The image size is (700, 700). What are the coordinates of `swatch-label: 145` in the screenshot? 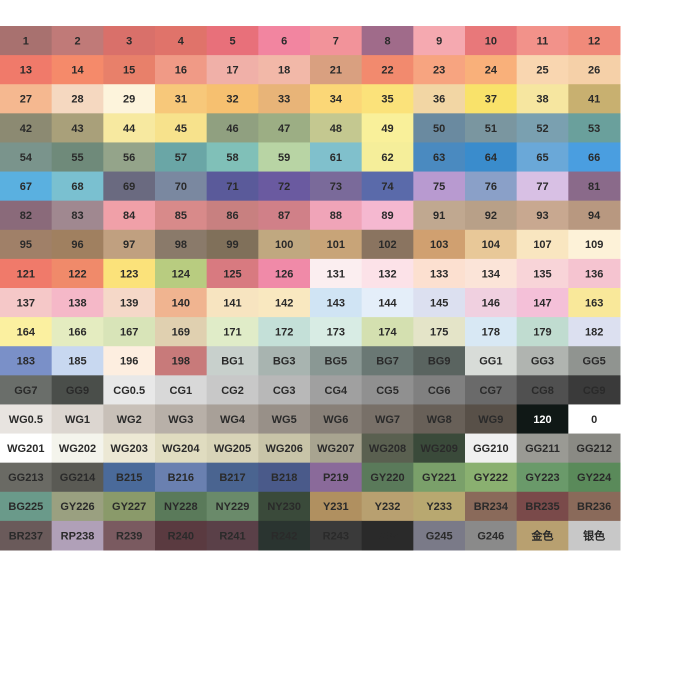 It's located at (439, 303).